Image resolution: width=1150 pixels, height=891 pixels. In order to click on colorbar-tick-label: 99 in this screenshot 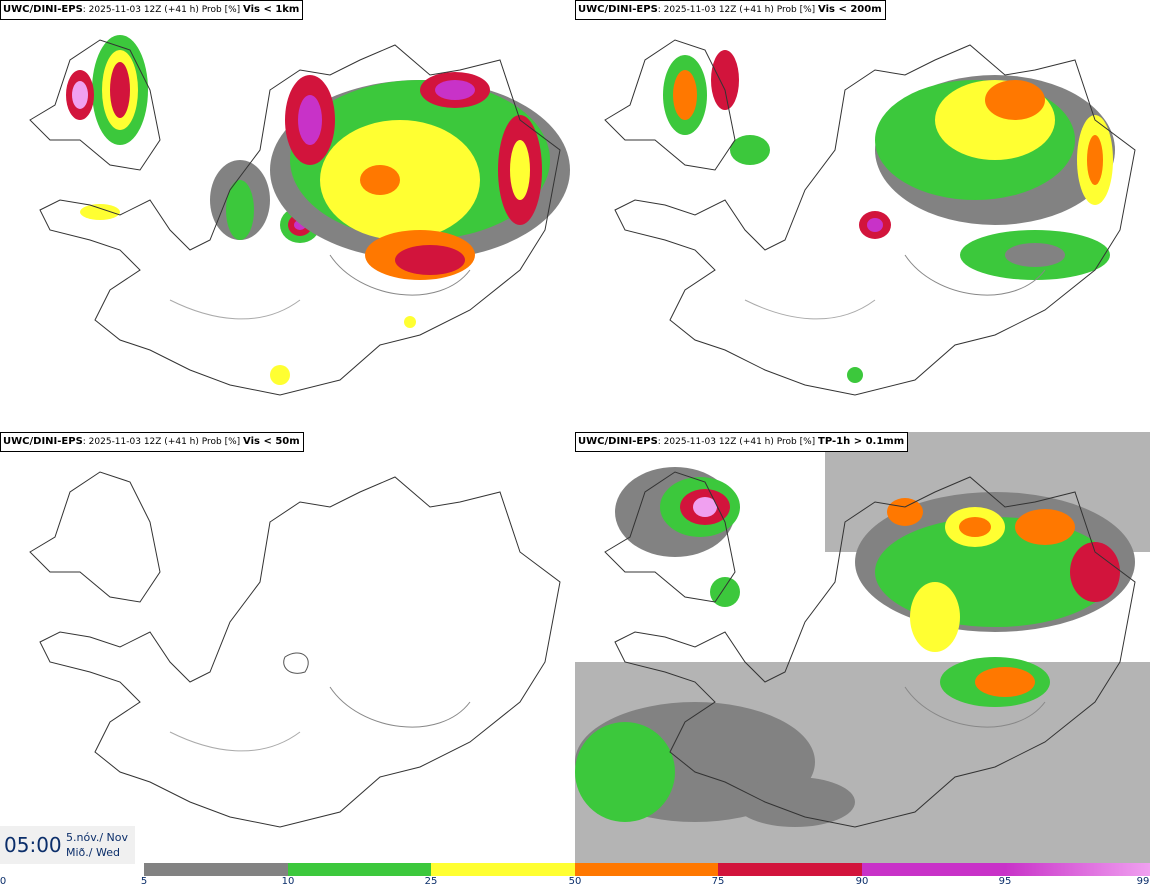, I will do `click(1143, 881)`.